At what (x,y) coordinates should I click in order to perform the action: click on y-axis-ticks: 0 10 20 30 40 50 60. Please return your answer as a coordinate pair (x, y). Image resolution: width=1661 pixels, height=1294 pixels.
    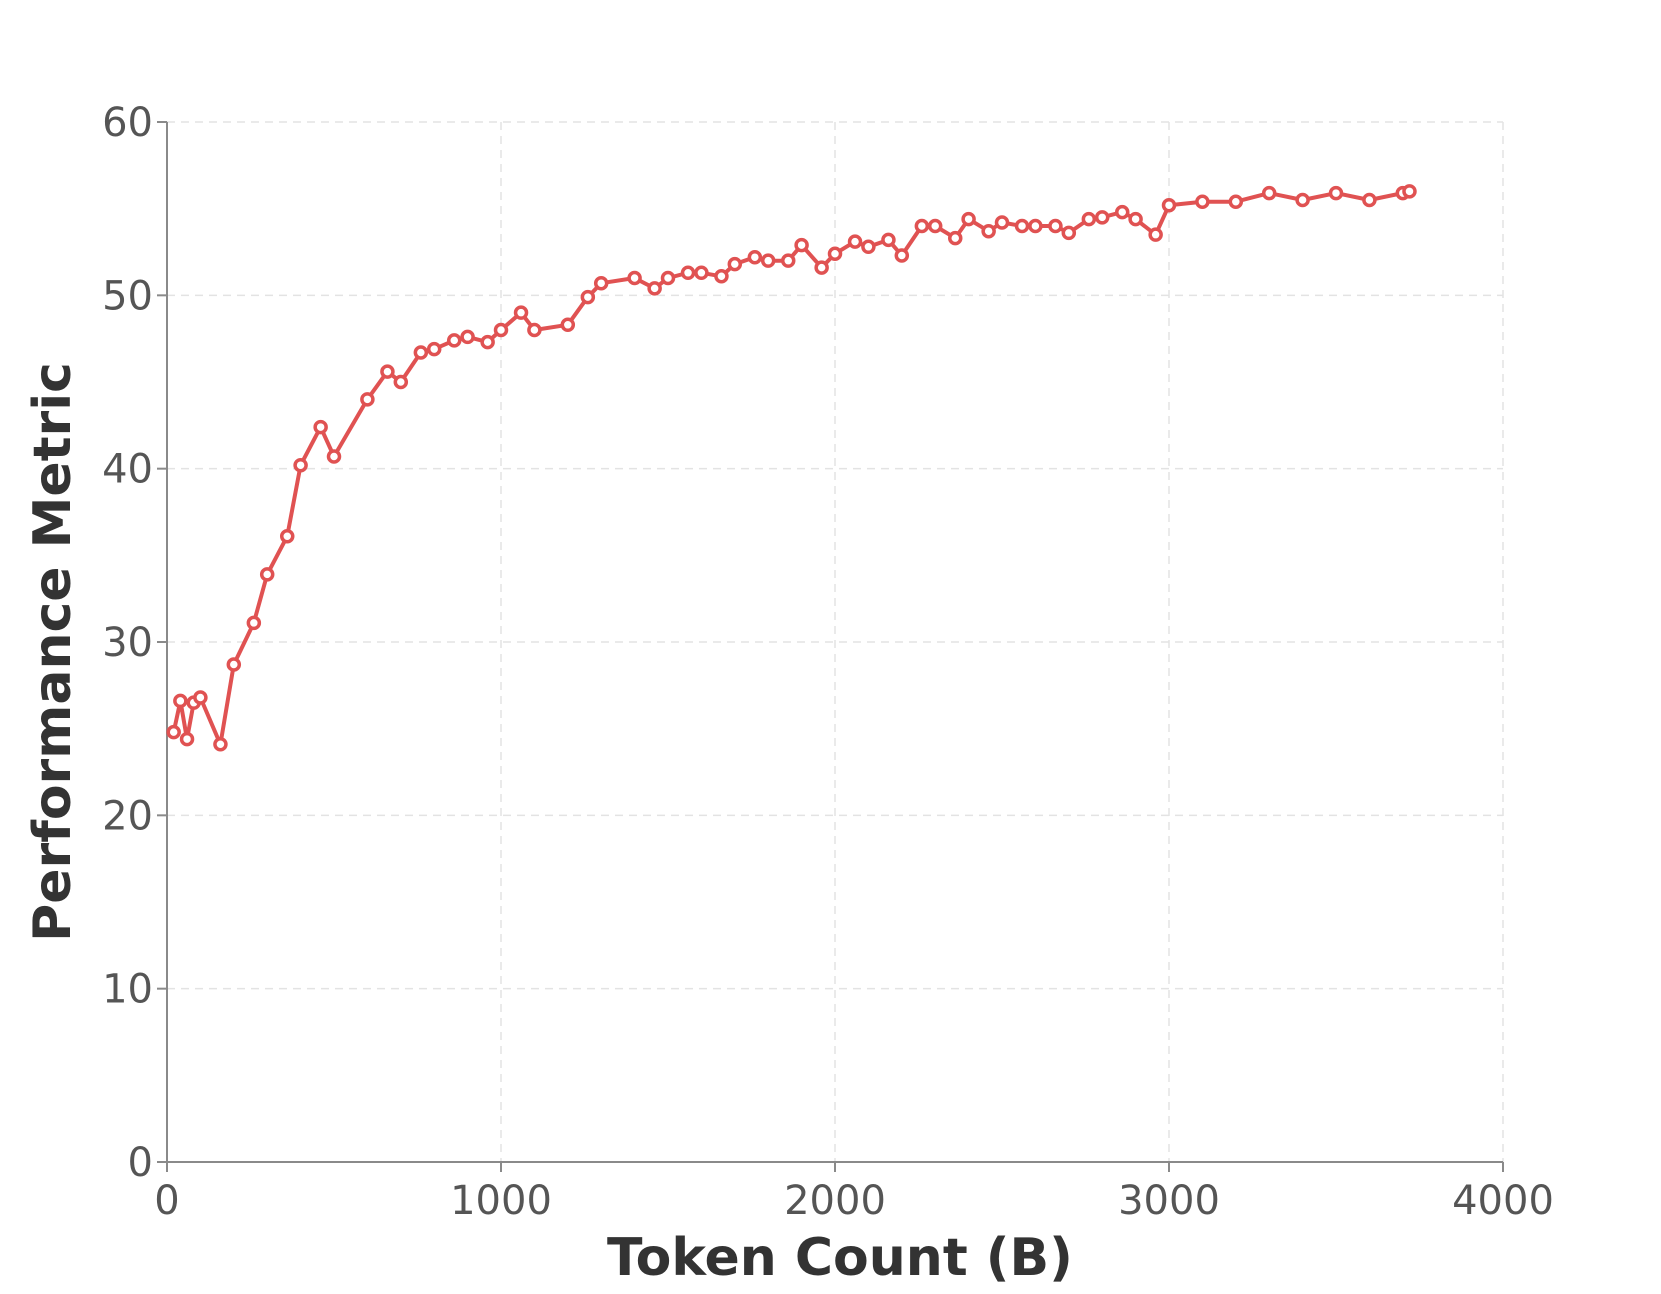
    Looking at the image, I should click on (134, 643).